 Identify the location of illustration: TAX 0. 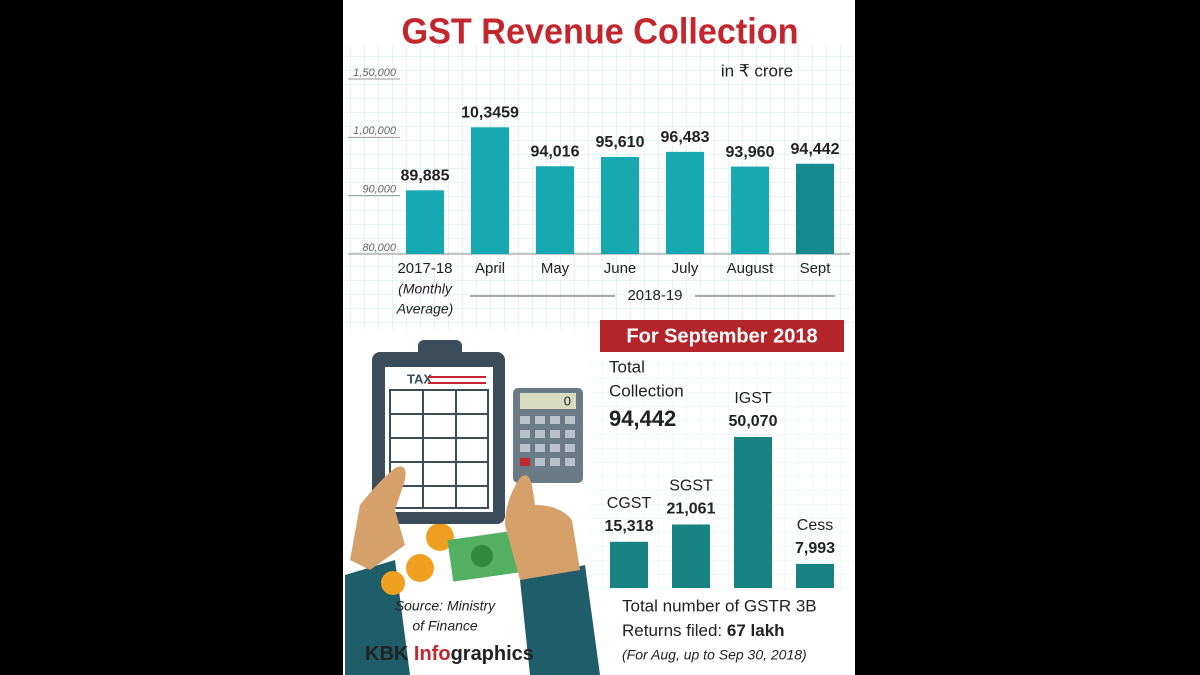
(472, 507).